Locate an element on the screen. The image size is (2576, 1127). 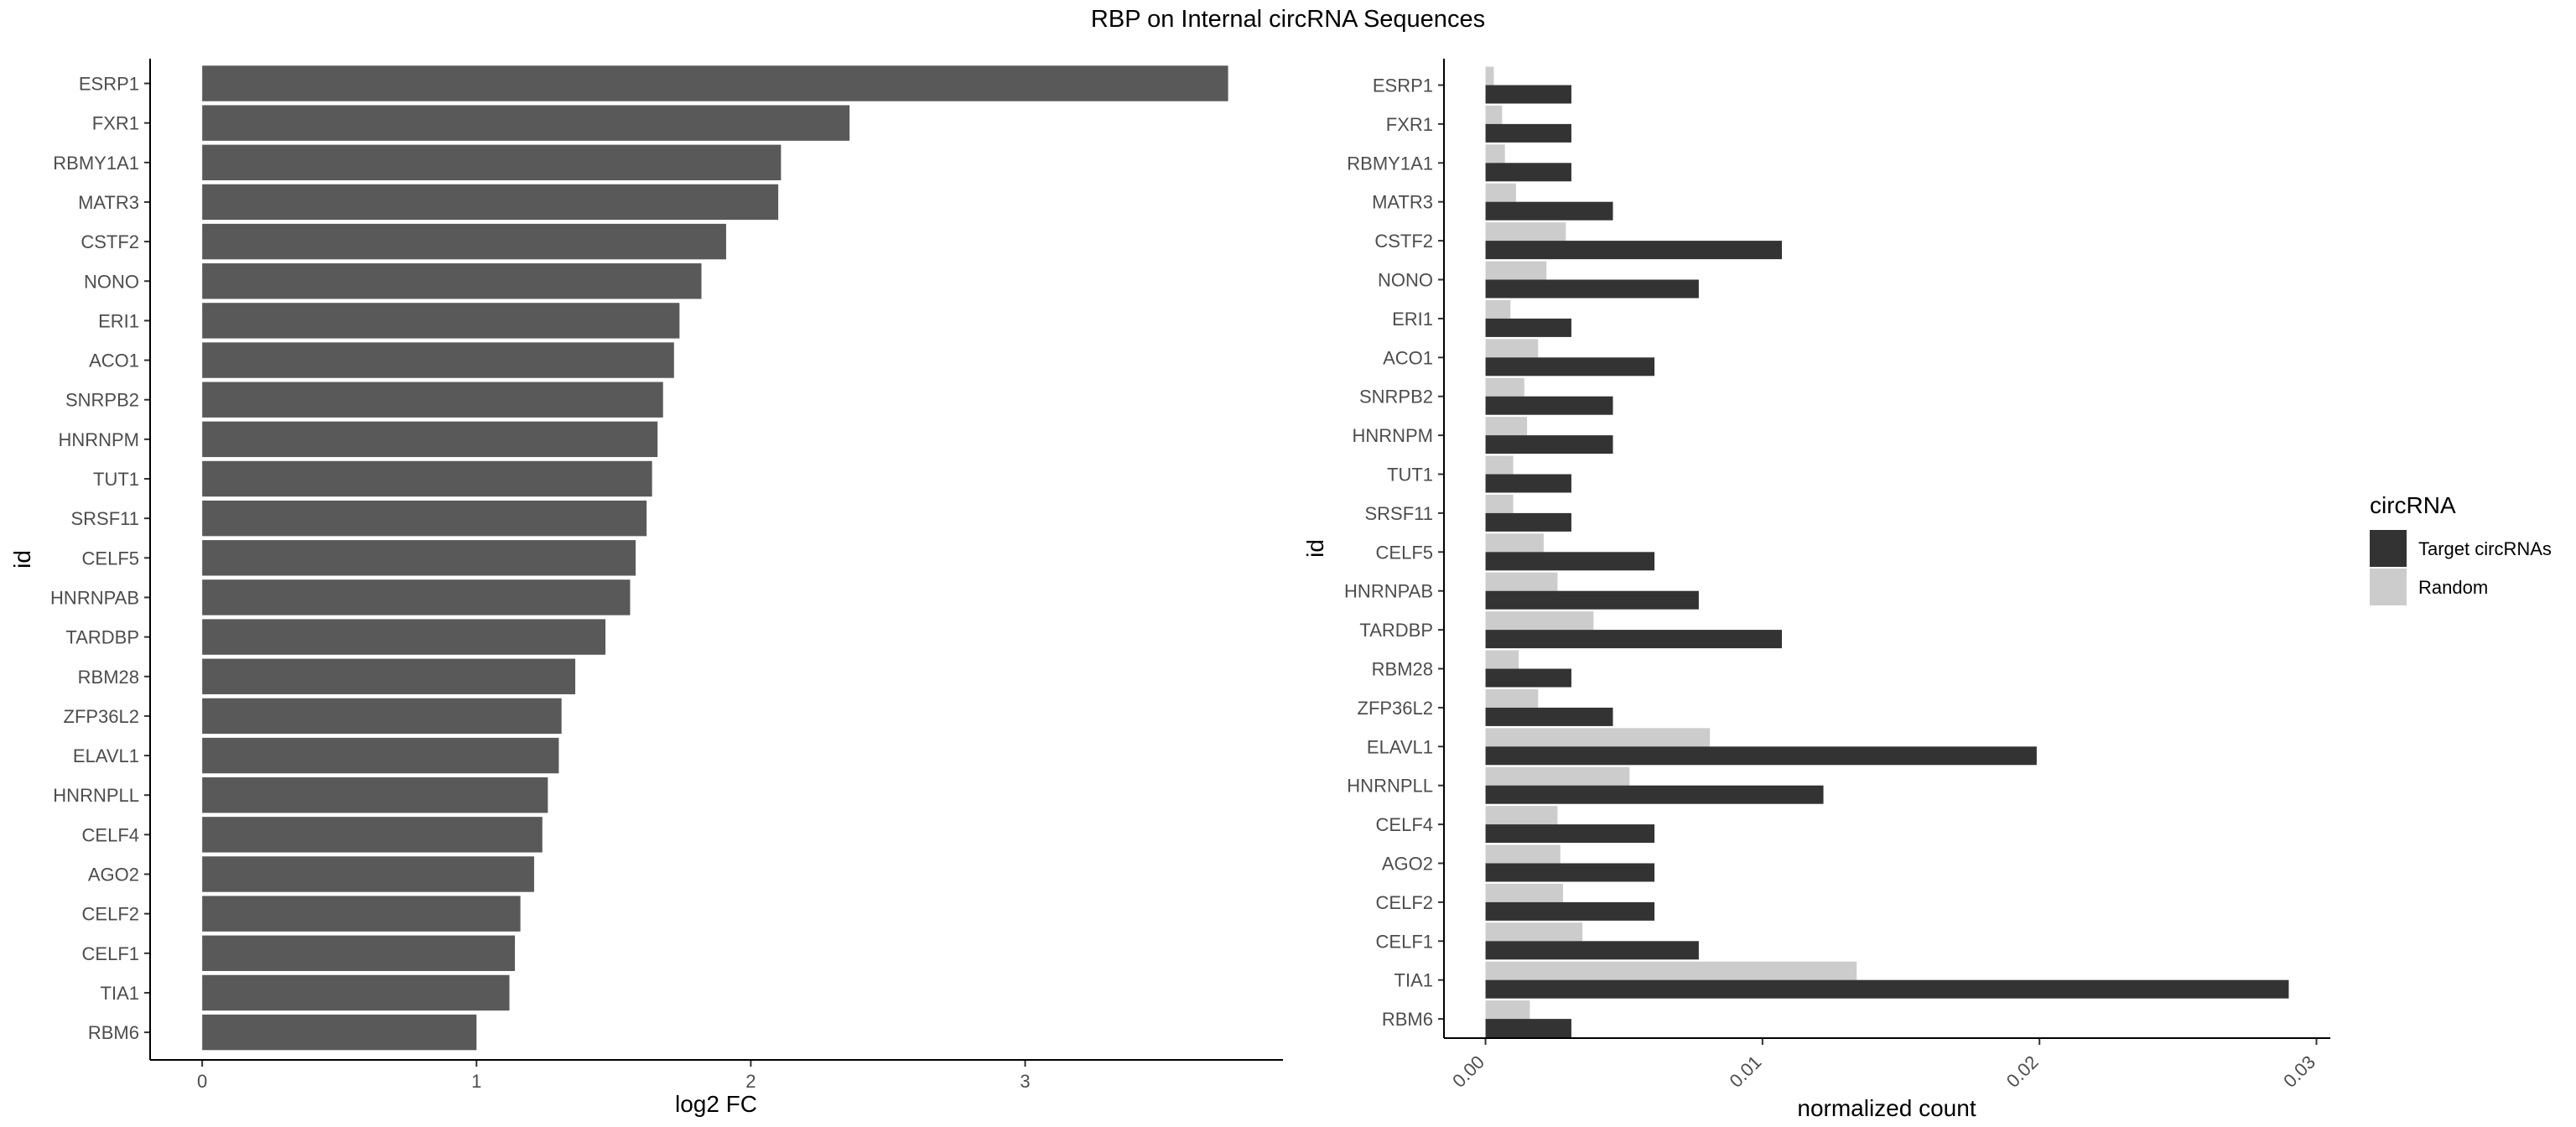
bar-celf4 is located at coordinates (372, 835).